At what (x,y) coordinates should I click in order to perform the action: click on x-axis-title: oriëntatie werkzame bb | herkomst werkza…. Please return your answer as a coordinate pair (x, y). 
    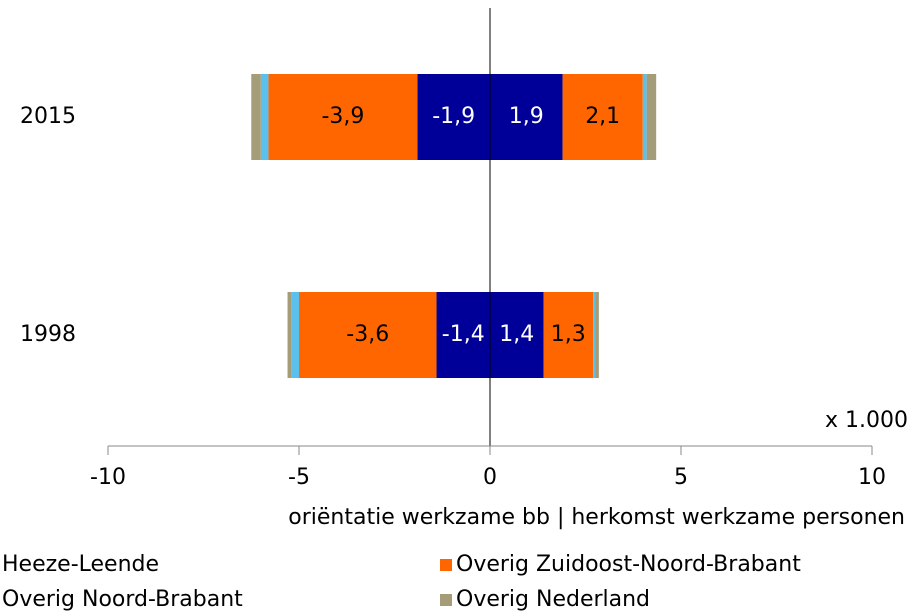
    Looking at the image, I should click on (596, 517).